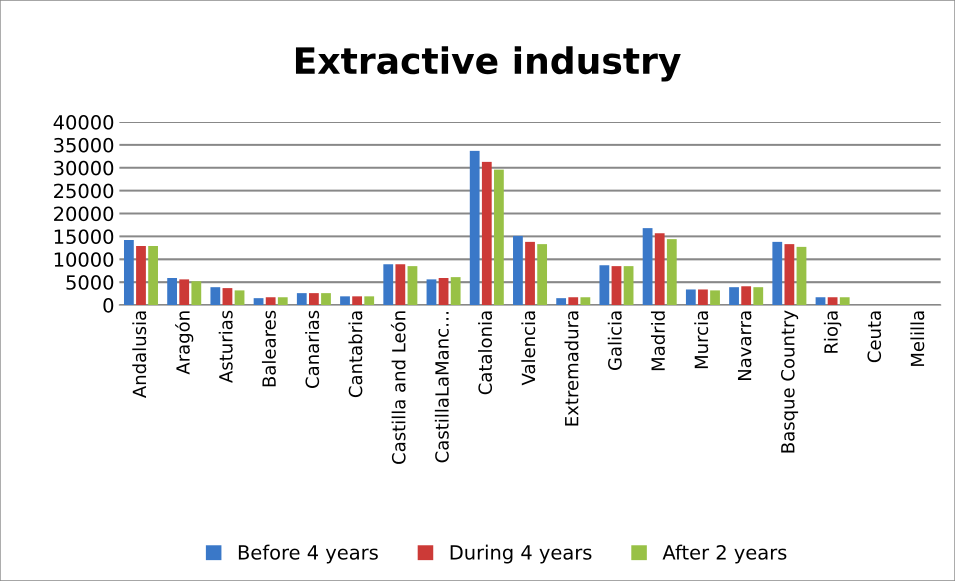 Image resolution: width=955 pixels, height=581 pixels. What do you see at coordinates (84, 214) in the screenshot?
I see `y-tick-label: 20000` at bounding box center [84, 214].